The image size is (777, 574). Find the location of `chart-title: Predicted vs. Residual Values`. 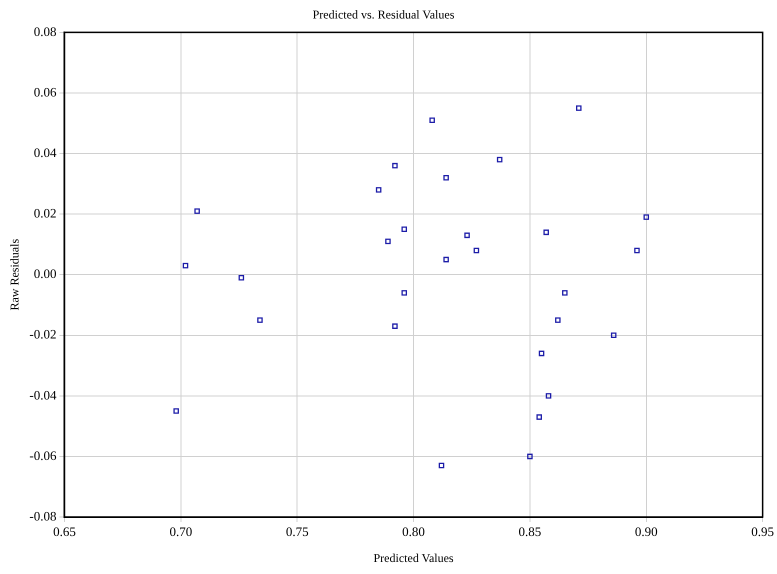

chart-title: Predicted vs. Residual Values is located at coordinates (383, 14).